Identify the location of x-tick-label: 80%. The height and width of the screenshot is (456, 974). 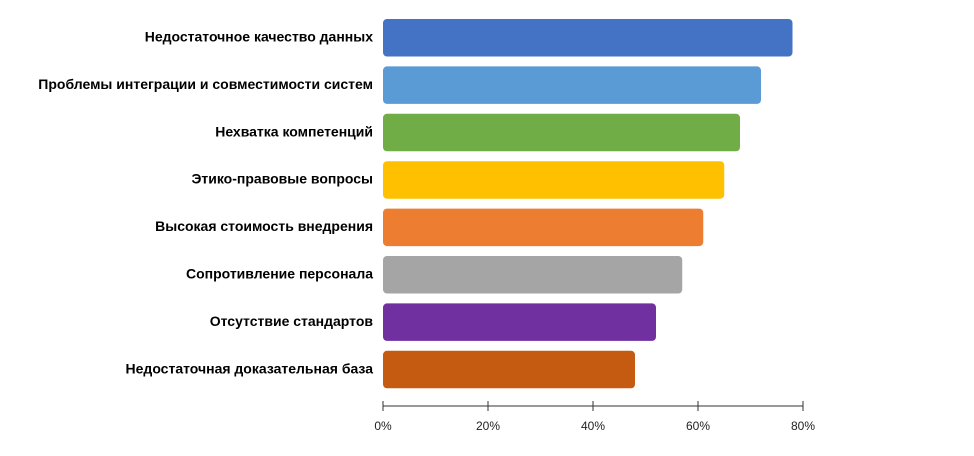
(803, 426).